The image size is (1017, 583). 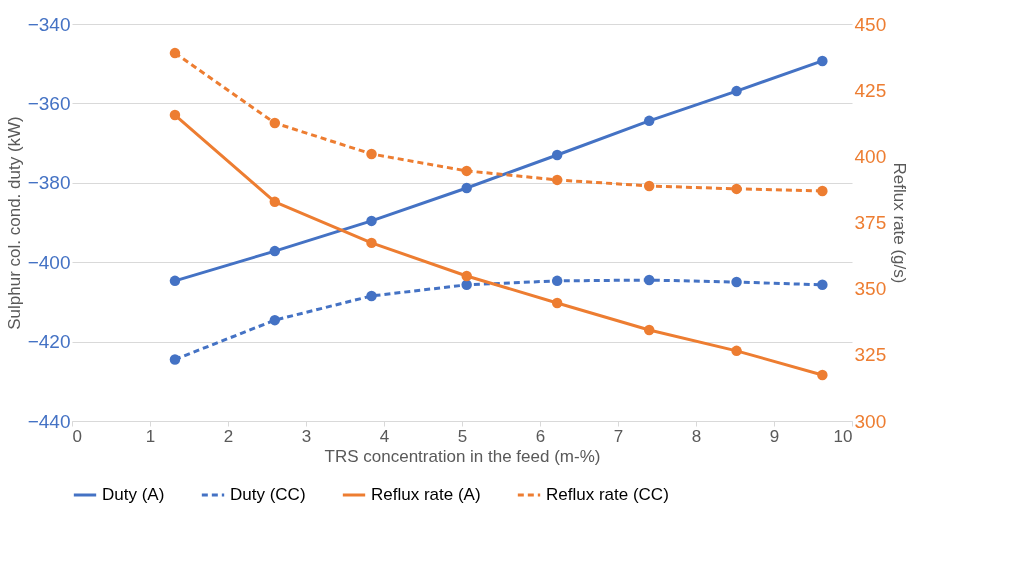 What do you see at coordinates (870, 289) in the screenshot?
I see `y2-tick-label: 350` at bounding box center [870, 289].